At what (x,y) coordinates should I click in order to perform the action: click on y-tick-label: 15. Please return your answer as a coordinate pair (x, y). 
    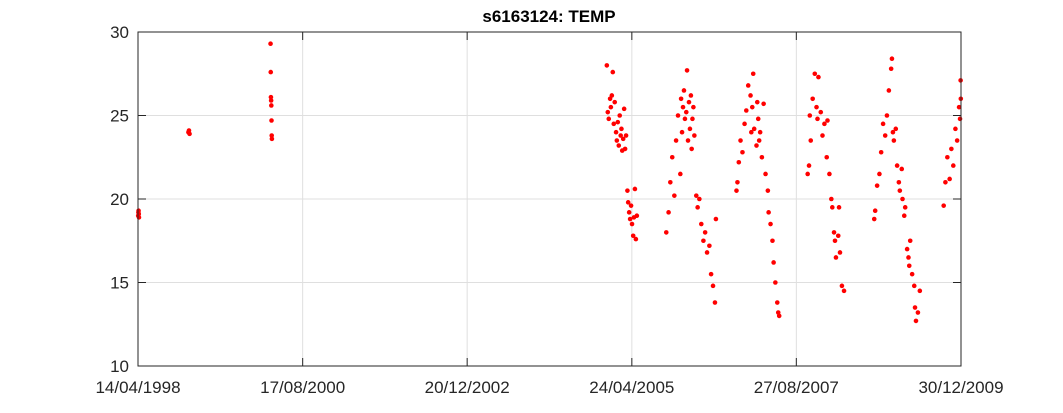
    Looking at the image, I should click on (119, 283).